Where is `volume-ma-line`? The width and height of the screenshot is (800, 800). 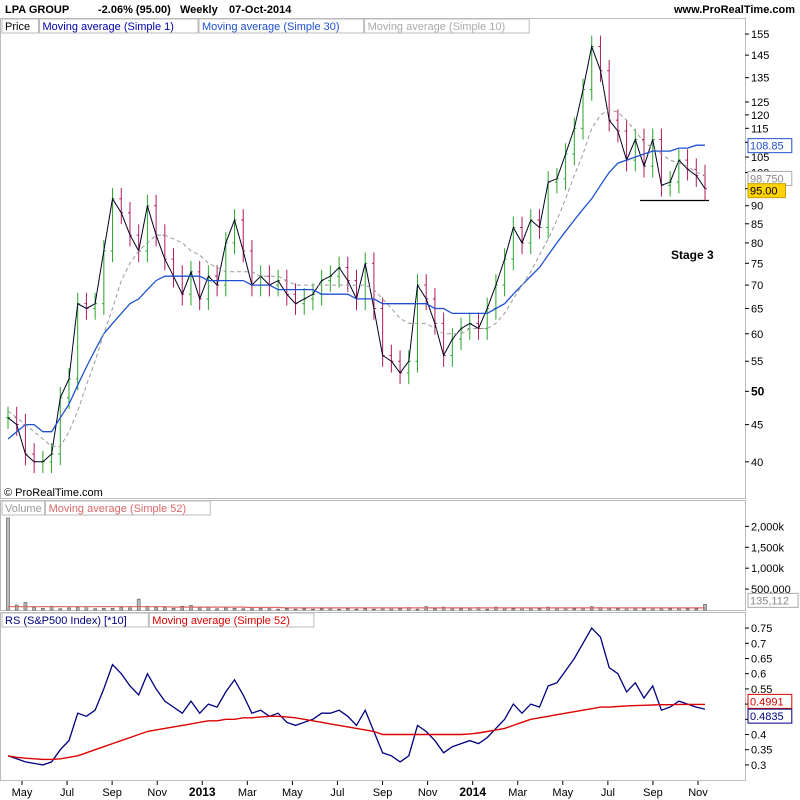
volume-ma-line is located at coordinates (356, 607).